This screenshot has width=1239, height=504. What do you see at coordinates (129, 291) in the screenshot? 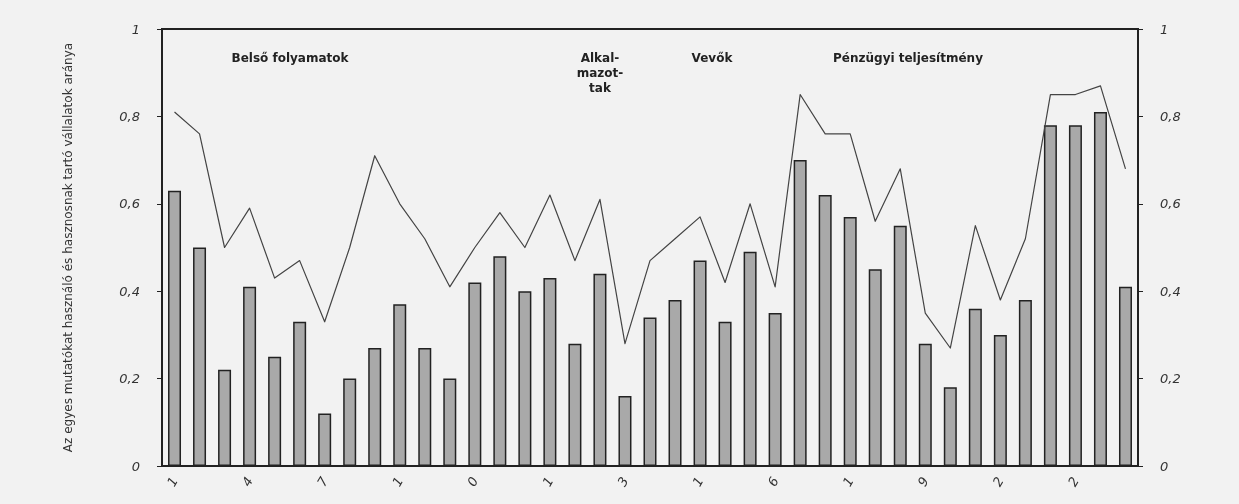
I see `y-tick-label: 0,4` at bounding box center [129, 291].